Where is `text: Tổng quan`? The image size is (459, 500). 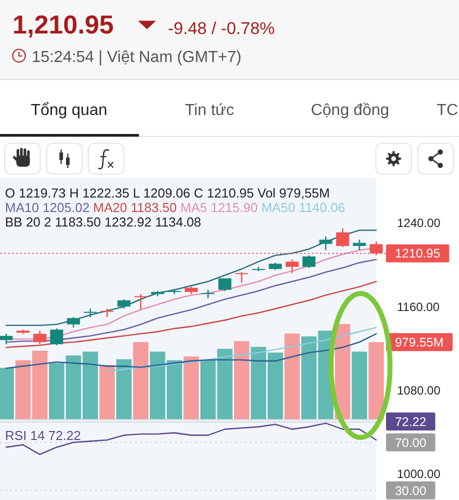 text: Tổng quan is located at coordinates (69, 110).